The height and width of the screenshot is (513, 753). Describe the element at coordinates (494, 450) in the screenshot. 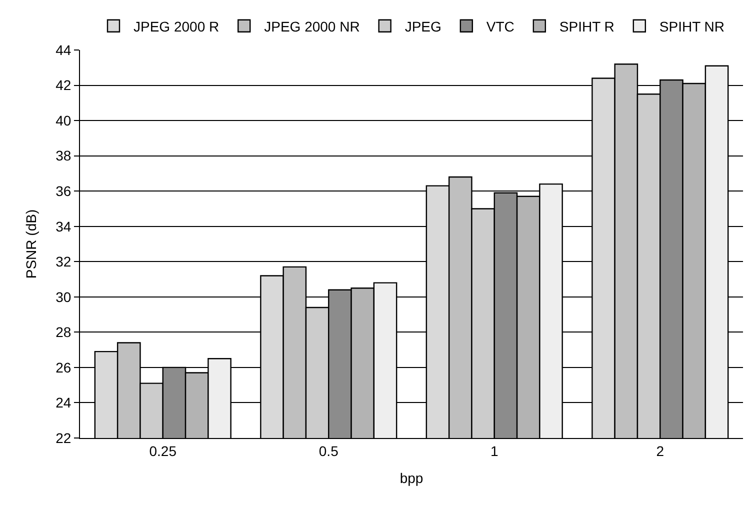

I see `x-tick-label: 1` at that location.